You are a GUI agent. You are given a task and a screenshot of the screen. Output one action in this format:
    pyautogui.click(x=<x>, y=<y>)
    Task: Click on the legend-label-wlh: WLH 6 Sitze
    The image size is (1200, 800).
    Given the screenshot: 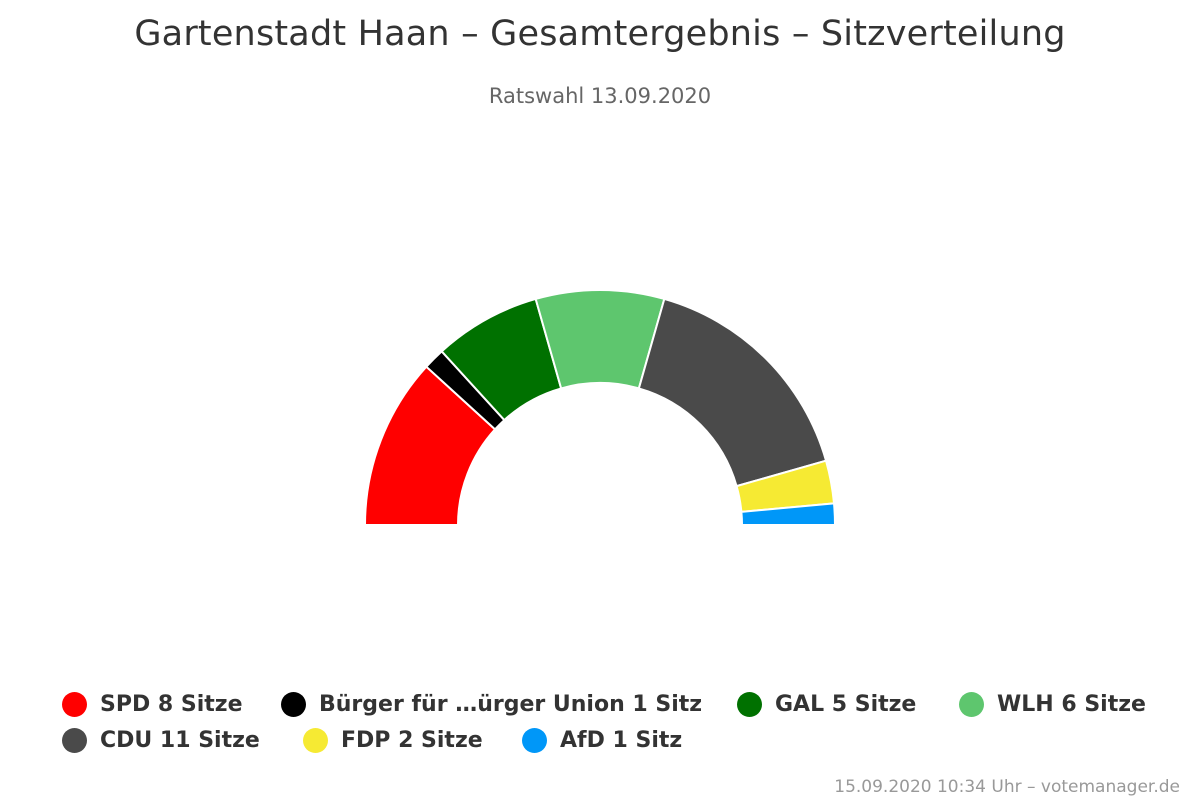 What is the action you would take?
    pyautogui.click(x=1071, y=704)
    